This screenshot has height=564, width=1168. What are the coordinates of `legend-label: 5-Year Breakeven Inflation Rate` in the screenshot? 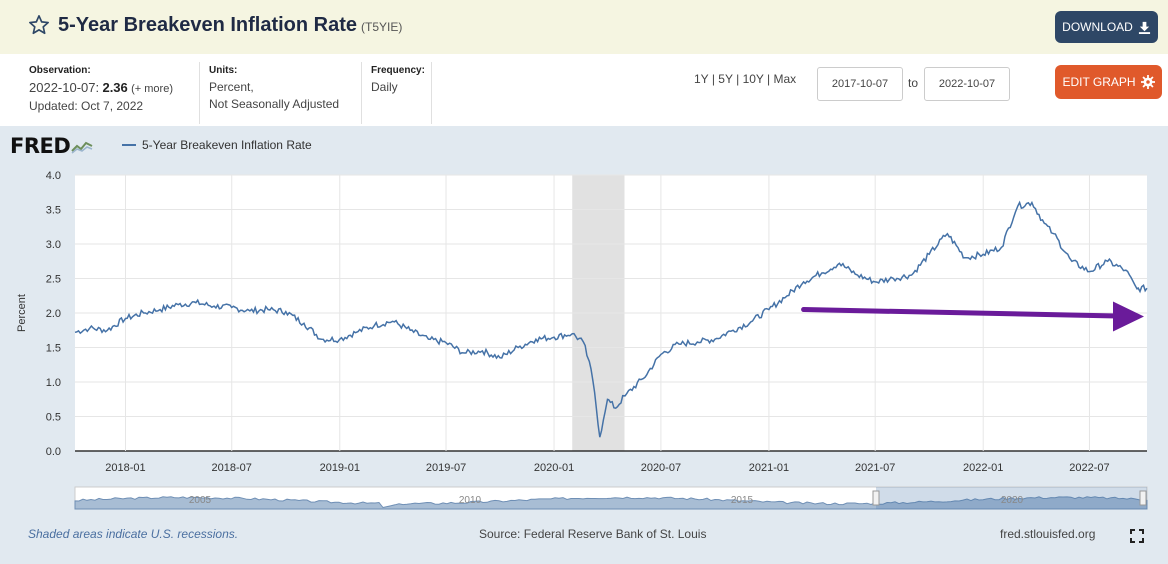 It's located at (227, 145).